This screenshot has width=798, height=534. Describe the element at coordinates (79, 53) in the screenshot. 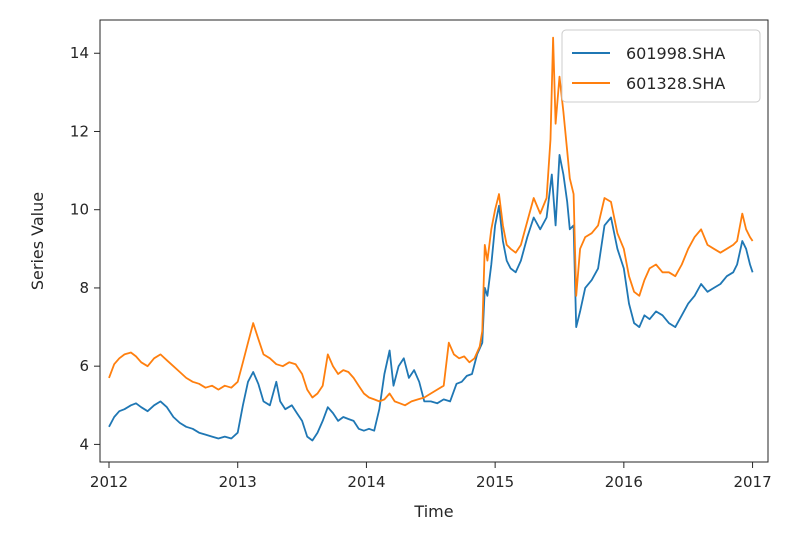

I see `y-tick-label: 14` at that location.